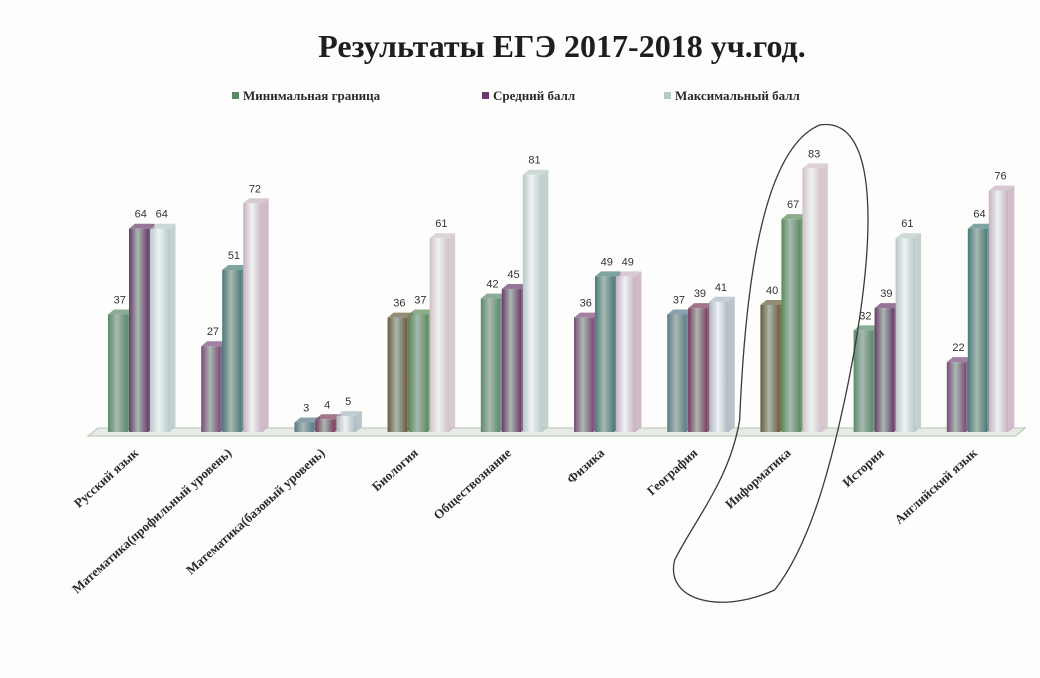 The width and height of the screenshot is (1040, 678). I want to click on value-label: 5, so click(348, 402).